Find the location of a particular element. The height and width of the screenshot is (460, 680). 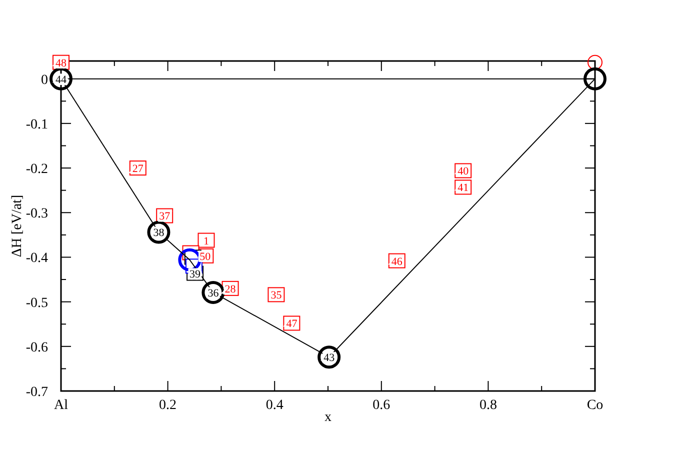

y-tick-label: -0.6 is located at coordinates (37, 348).